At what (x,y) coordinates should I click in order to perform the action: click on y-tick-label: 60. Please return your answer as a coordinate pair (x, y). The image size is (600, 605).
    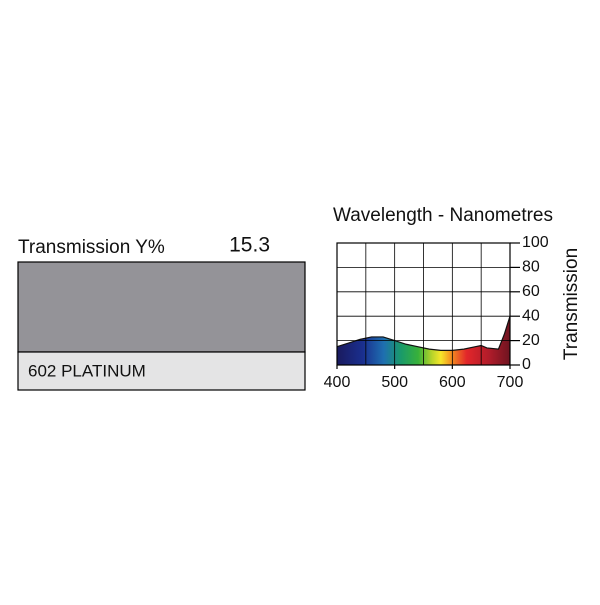
    Looking at the image, I should click on (531, 291).